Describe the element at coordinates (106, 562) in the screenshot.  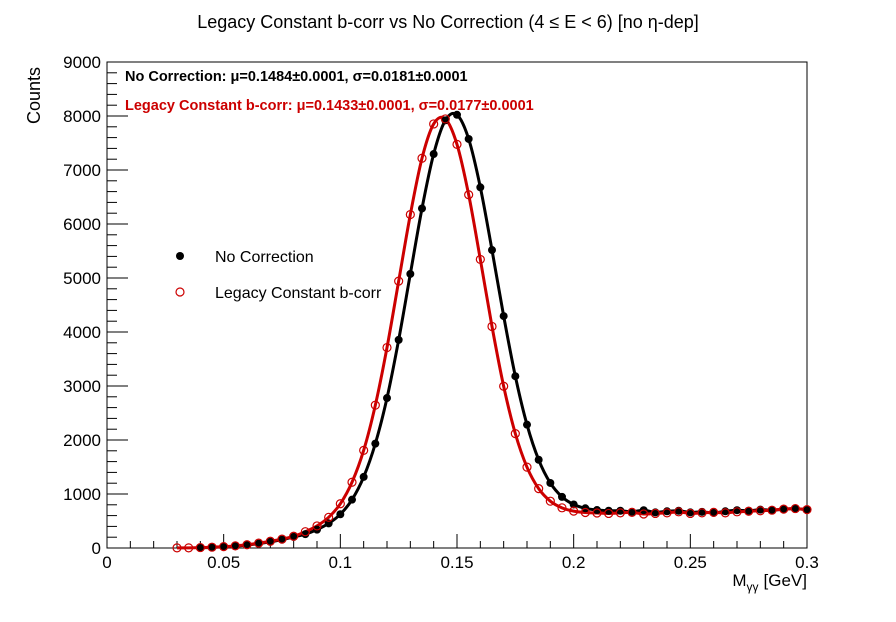
I see `x-tick-label: 0` at that location.